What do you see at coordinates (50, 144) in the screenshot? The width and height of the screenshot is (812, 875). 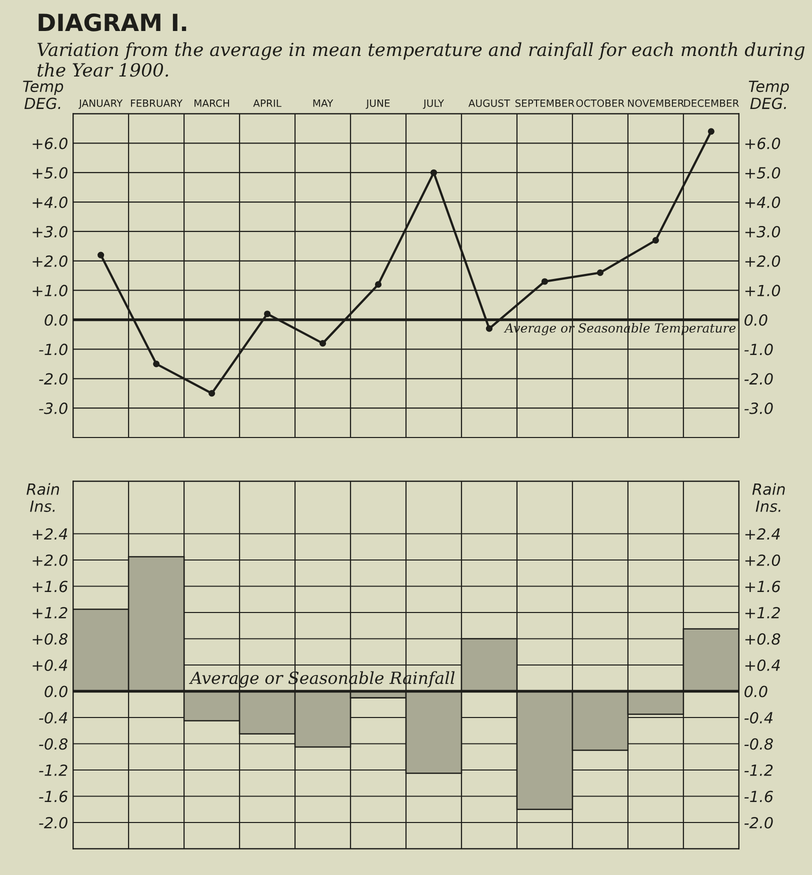 I see `y-tick-label: +6.0` at bounding box center [50, 144].